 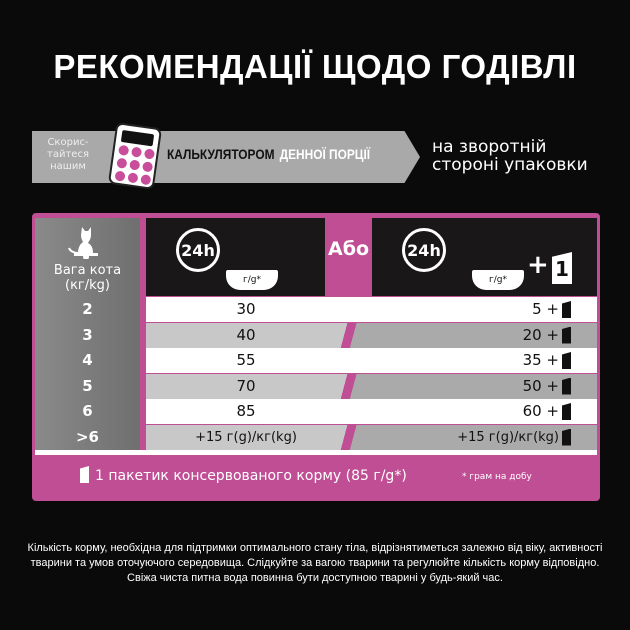 What do you see at coordinates (87, 360) in the screenshot?
I see `weight-cell: 4` at bounding box center [87, 360].